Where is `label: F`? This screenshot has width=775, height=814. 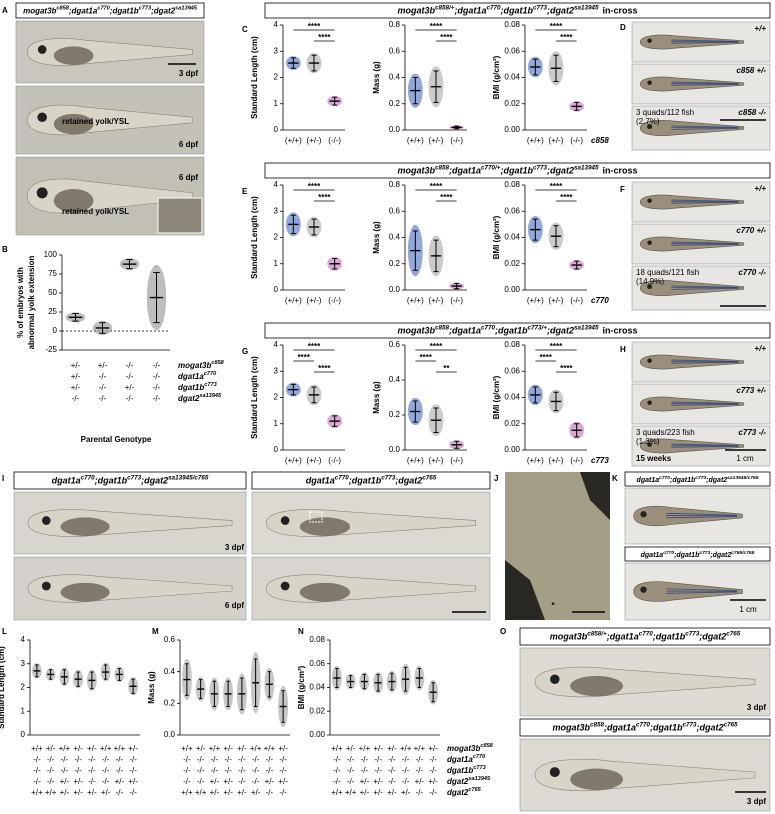 label: F is located at coordinates (622, 189).